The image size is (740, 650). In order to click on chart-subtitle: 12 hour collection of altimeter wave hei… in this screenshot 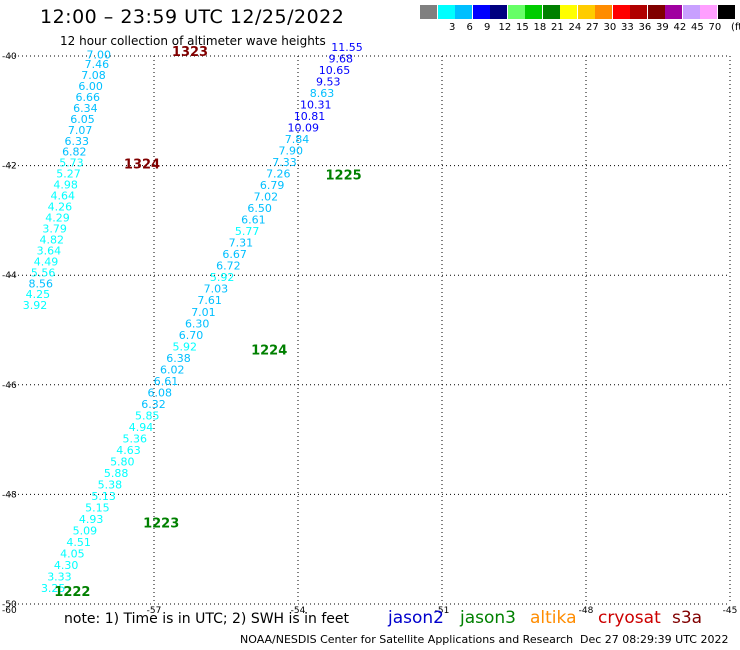, I will do `click(193, 41)`.